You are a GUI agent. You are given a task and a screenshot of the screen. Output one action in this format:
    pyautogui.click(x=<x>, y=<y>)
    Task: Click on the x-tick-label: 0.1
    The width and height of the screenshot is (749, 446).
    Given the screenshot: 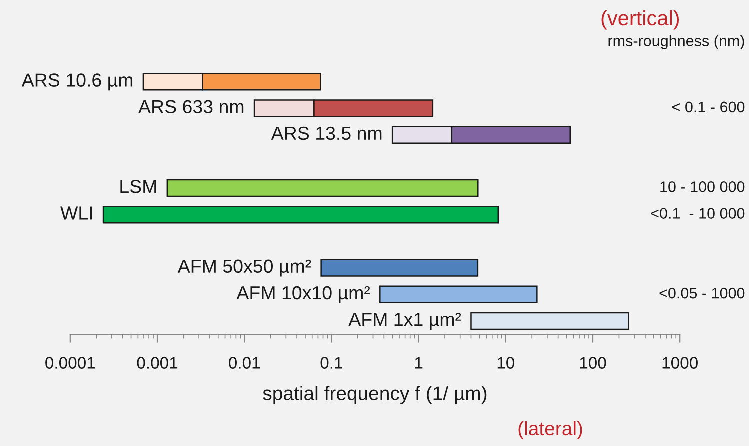 What is the action you would take?
    pyautogui.click(x=331, y=363)
    